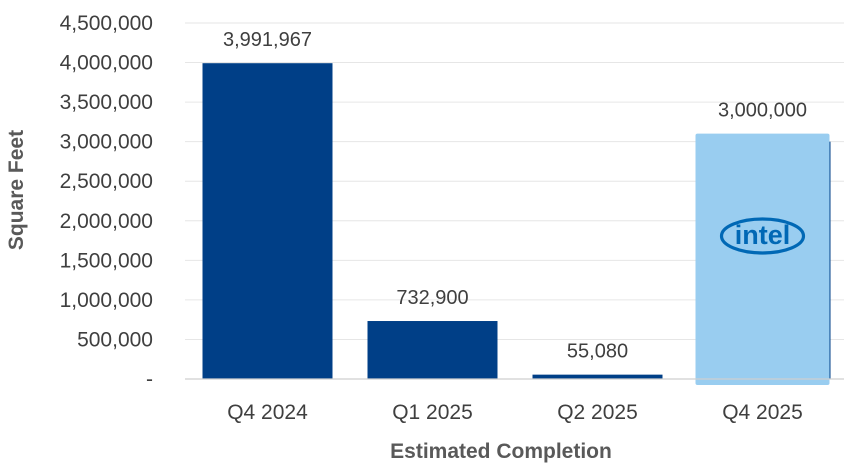  Describe the element at coordinates (106, 181) in the screenshot. I see `y-tick-label: 2,500,000` at that location.